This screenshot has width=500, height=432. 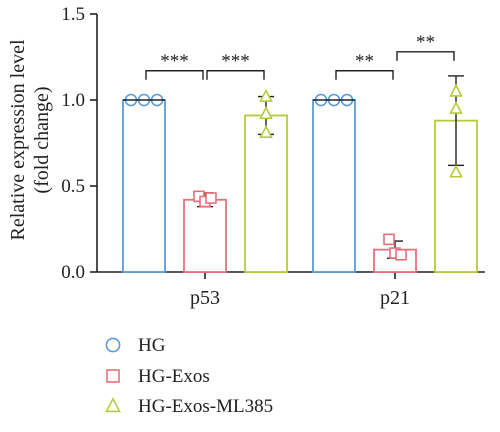 What do you see at coordinates (205, 406) in the screenshot?
I see `legend-label-HG-Exos-ML385: HG-Exos-ML385` at bounding box center [205, 406].